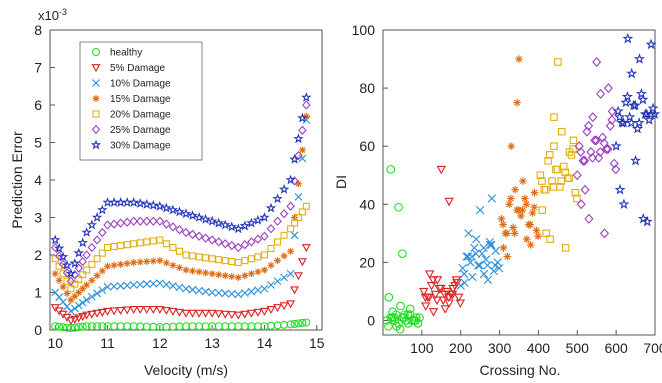 Image resolution: width=662 pixels, height=383 pixels. What do you see at coordinates (596, 147) in the screenshot?
I see `series-diamond` at bounding box center [596, 147].